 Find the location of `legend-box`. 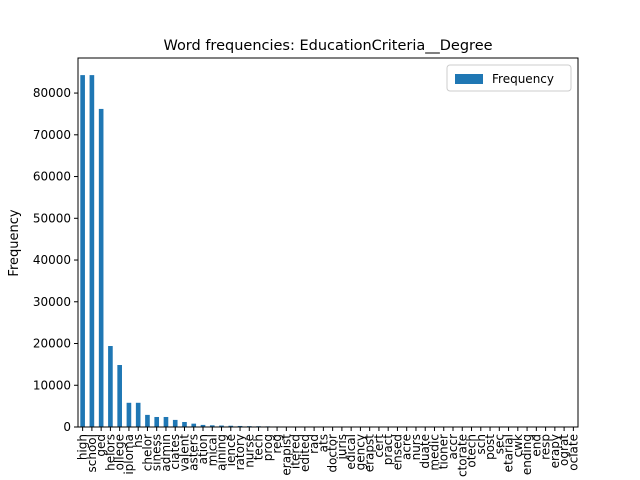

legend-box is located at coordinates (509, 78).